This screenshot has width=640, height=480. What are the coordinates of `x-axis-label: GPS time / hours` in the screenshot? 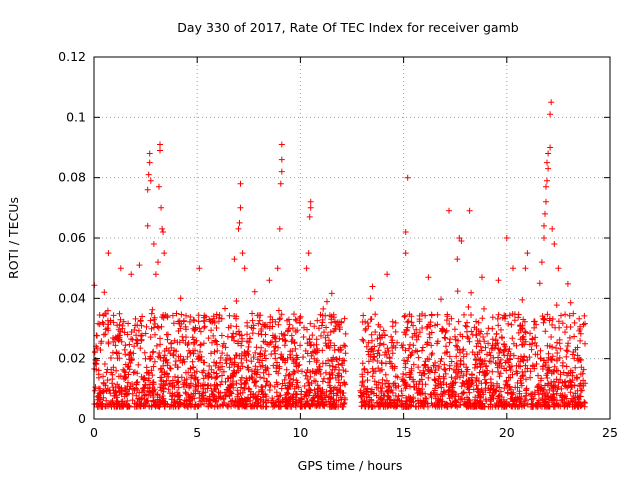 It's located at (350, 465).